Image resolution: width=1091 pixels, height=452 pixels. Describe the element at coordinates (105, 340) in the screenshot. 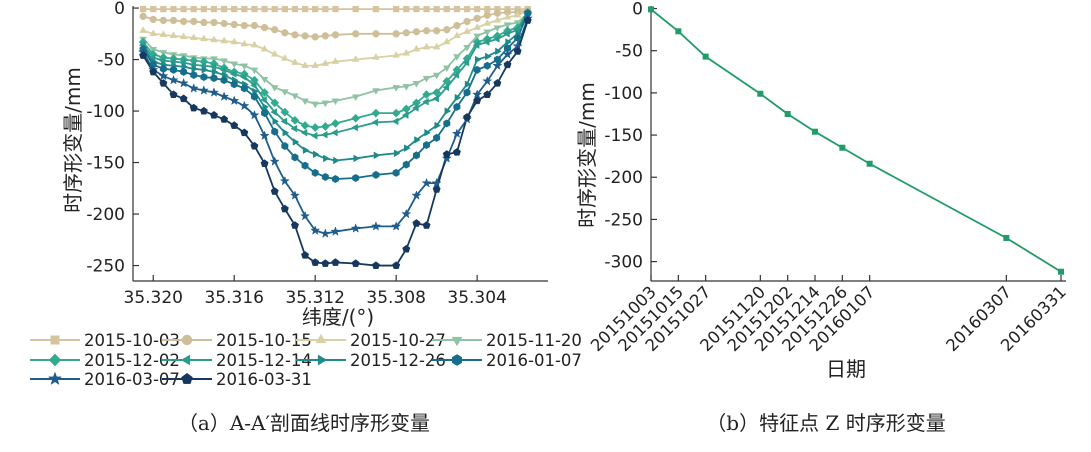

I see `legend-item-2015-10-03: 2015-10-03` at that location.